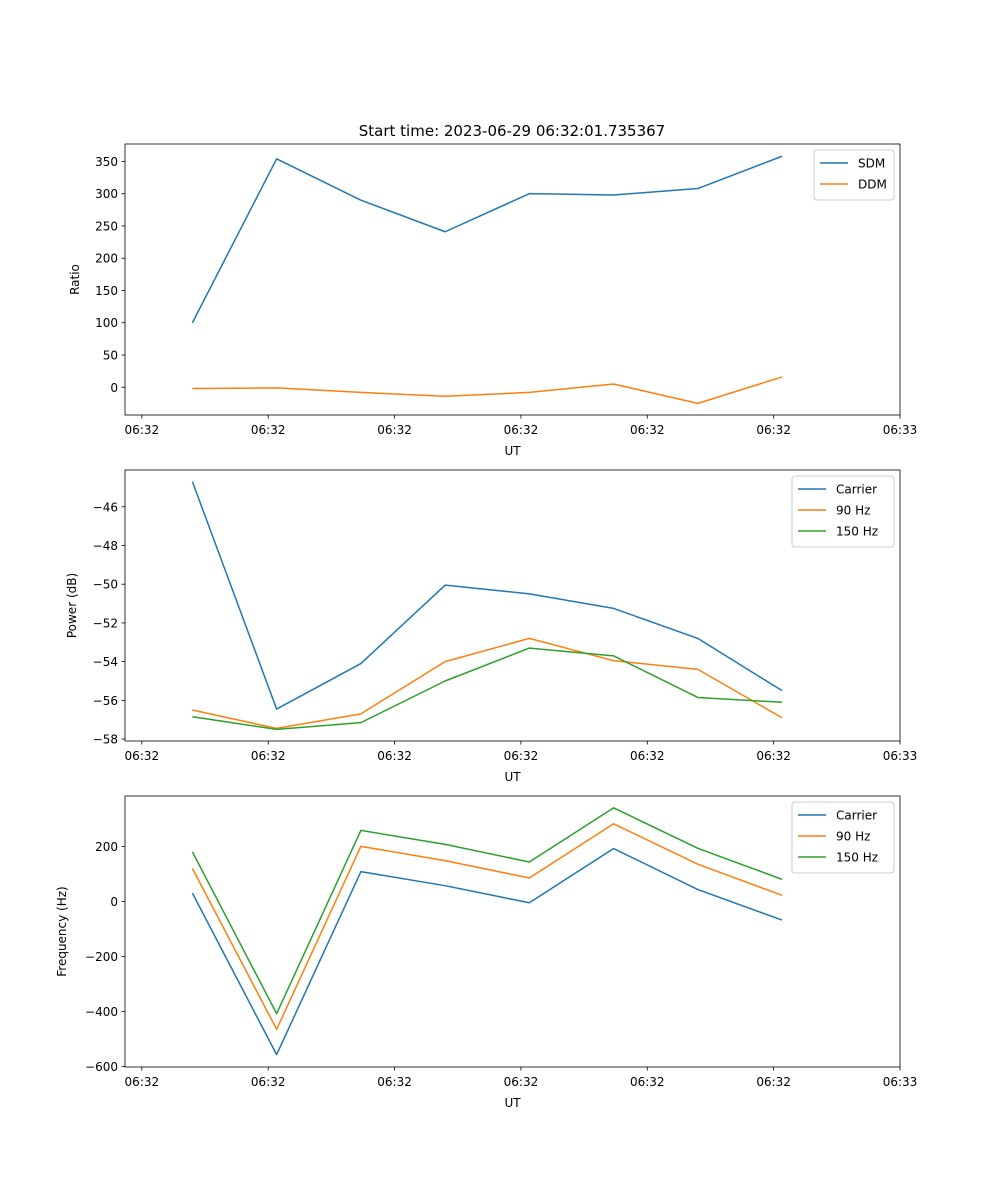 Image resolution: width=1000 pixels, height=1200 pixels. I want to click on frequency-legend: Carrier 90 Hz 150 Hz, so click(843, 837).